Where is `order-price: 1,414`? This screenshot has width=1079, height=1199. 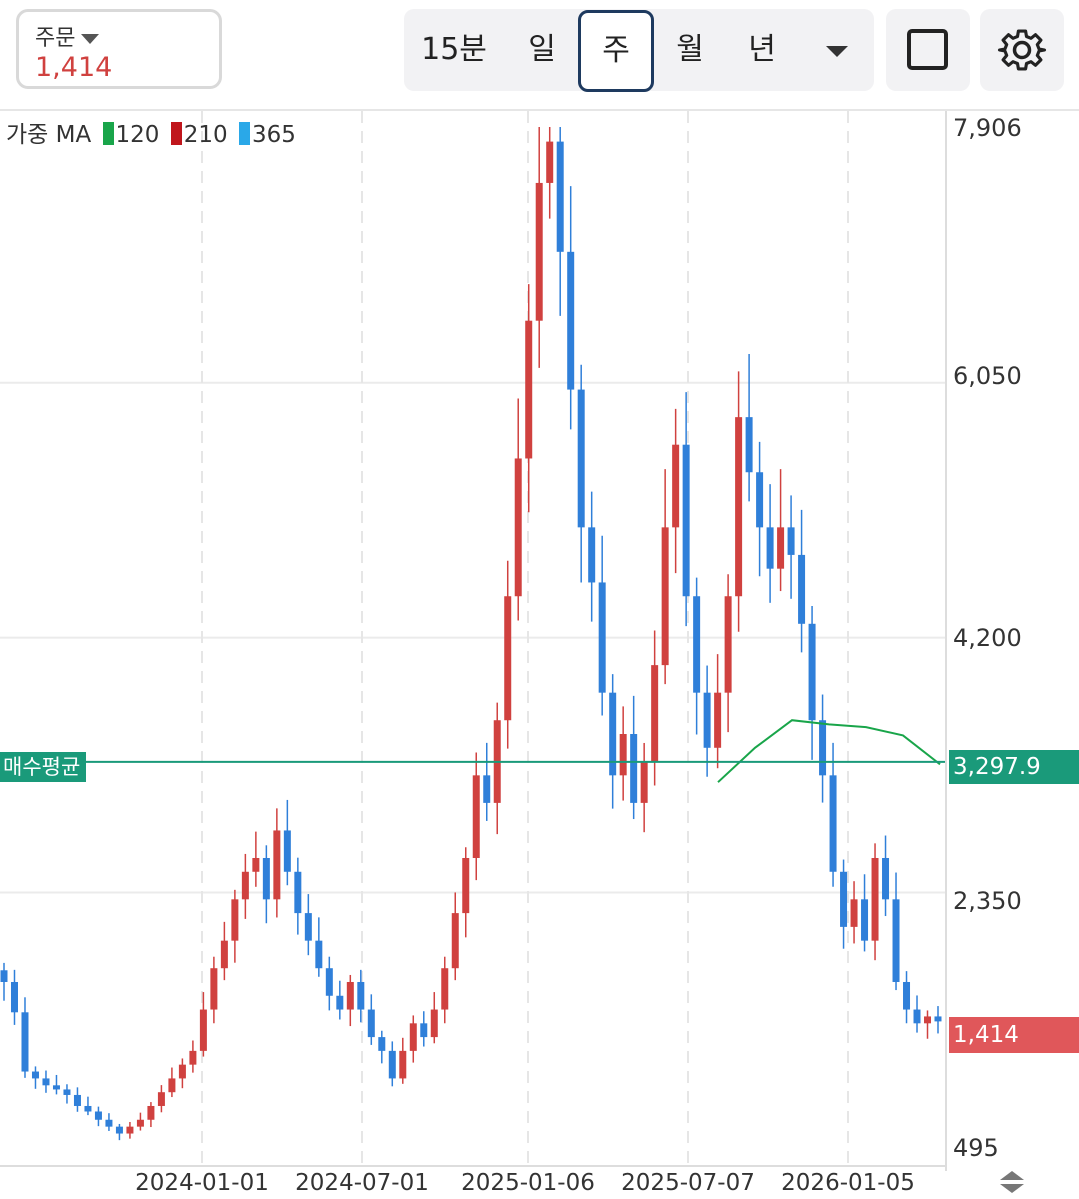
order-price: 1,414 is located at coordinates (74, 67).